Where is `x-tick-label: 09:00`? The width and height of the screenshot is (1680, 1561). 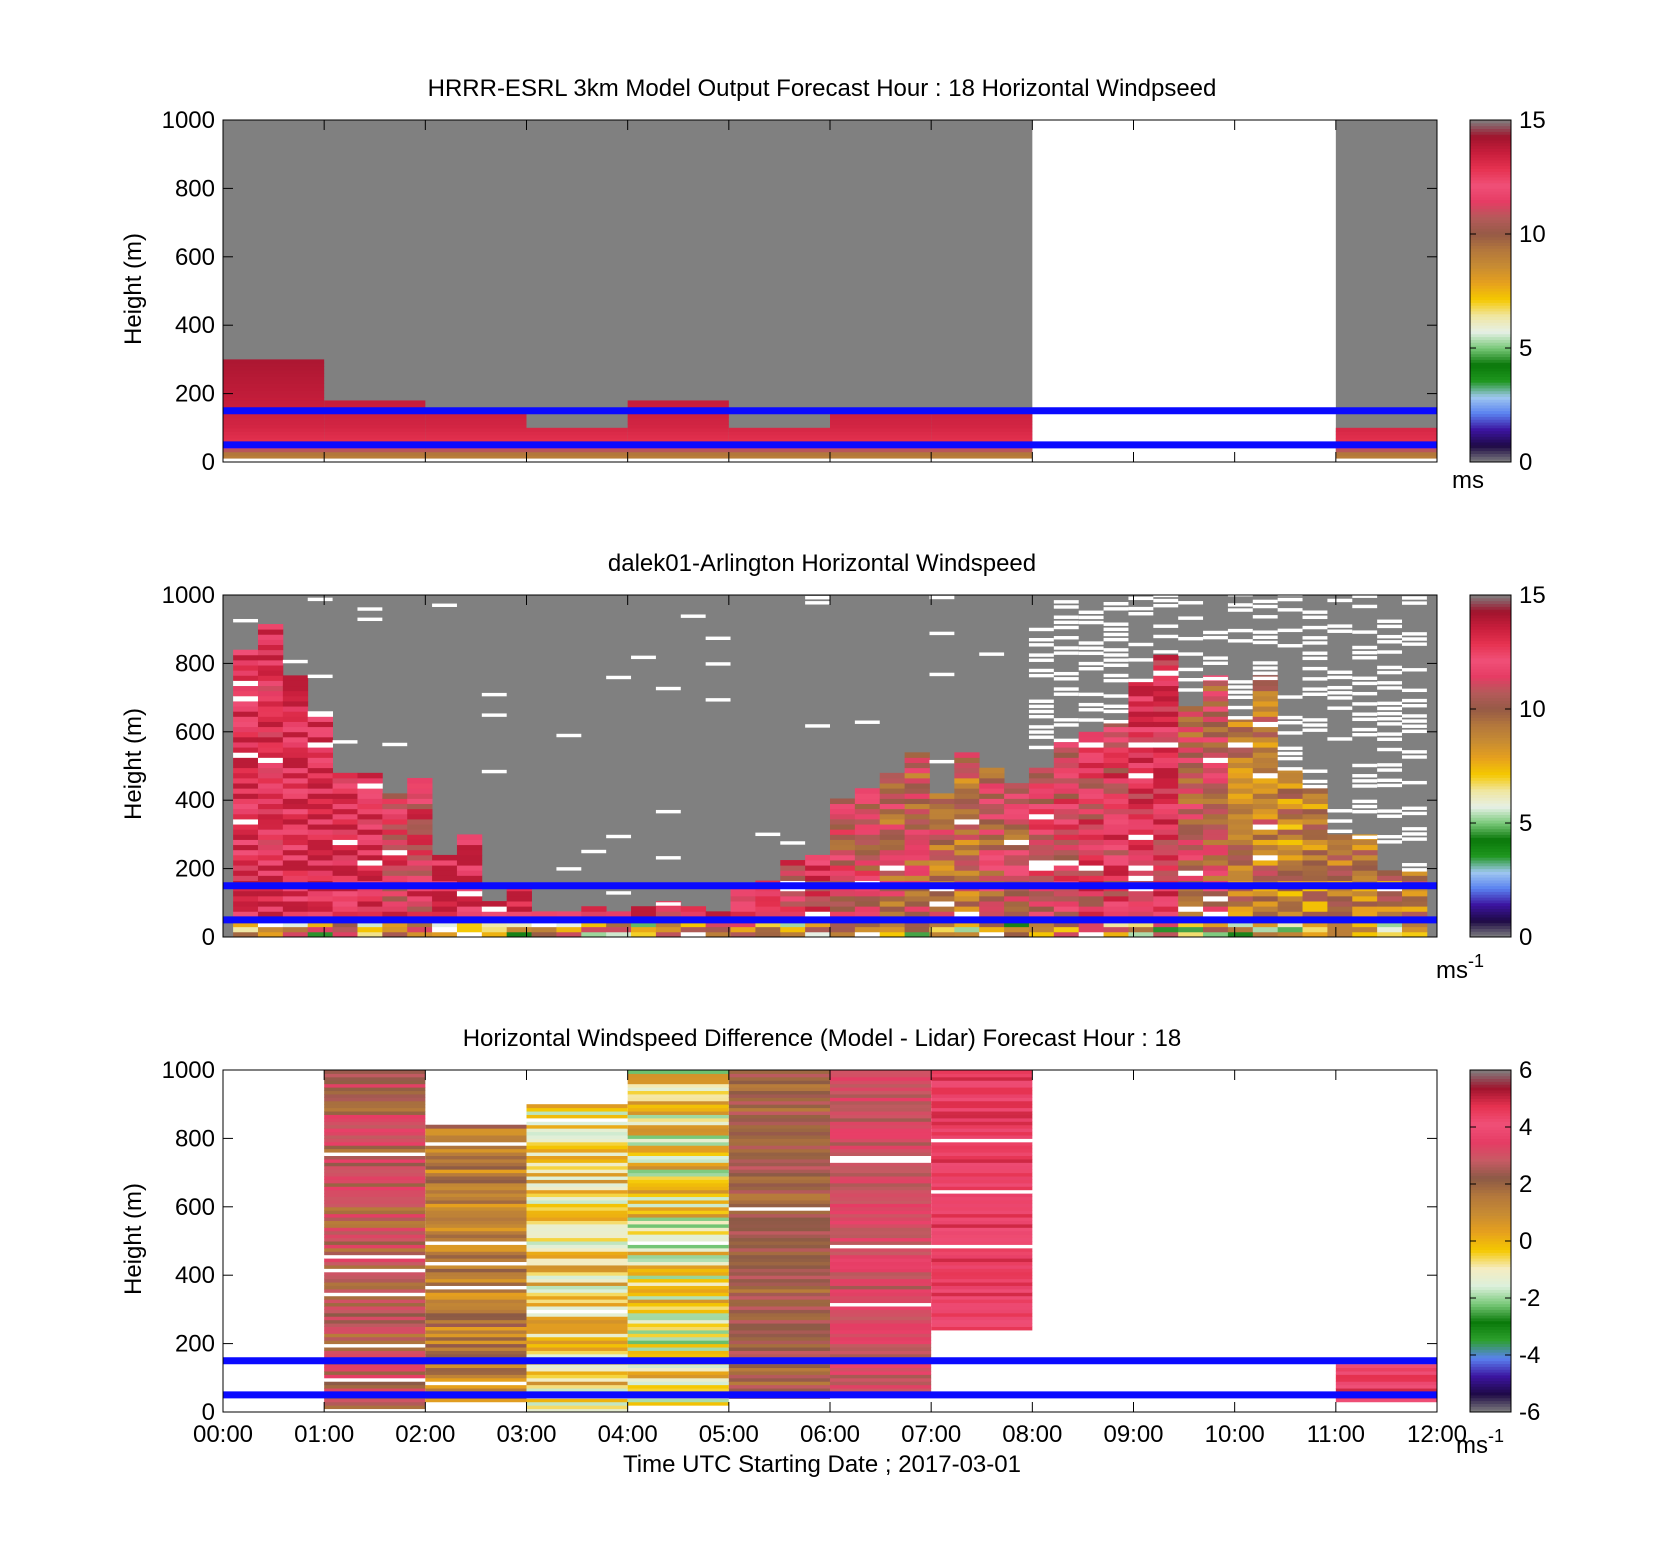
x-tick-label: 09:00 is located at coordinates (1133, 1434).